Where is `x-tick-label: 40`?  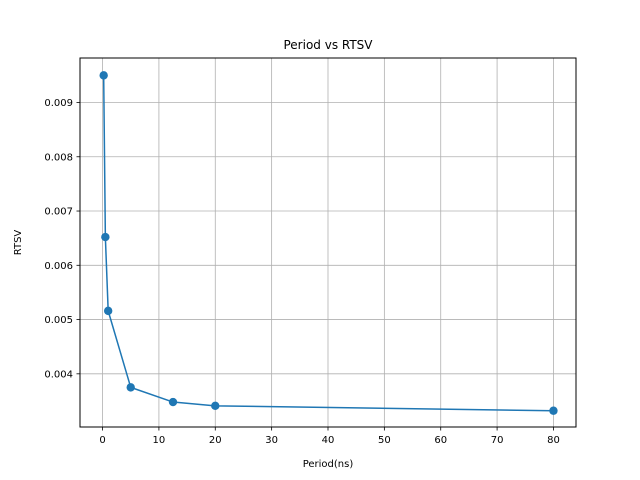
x-tick-label: 40 is located at coordinates (328, 440).